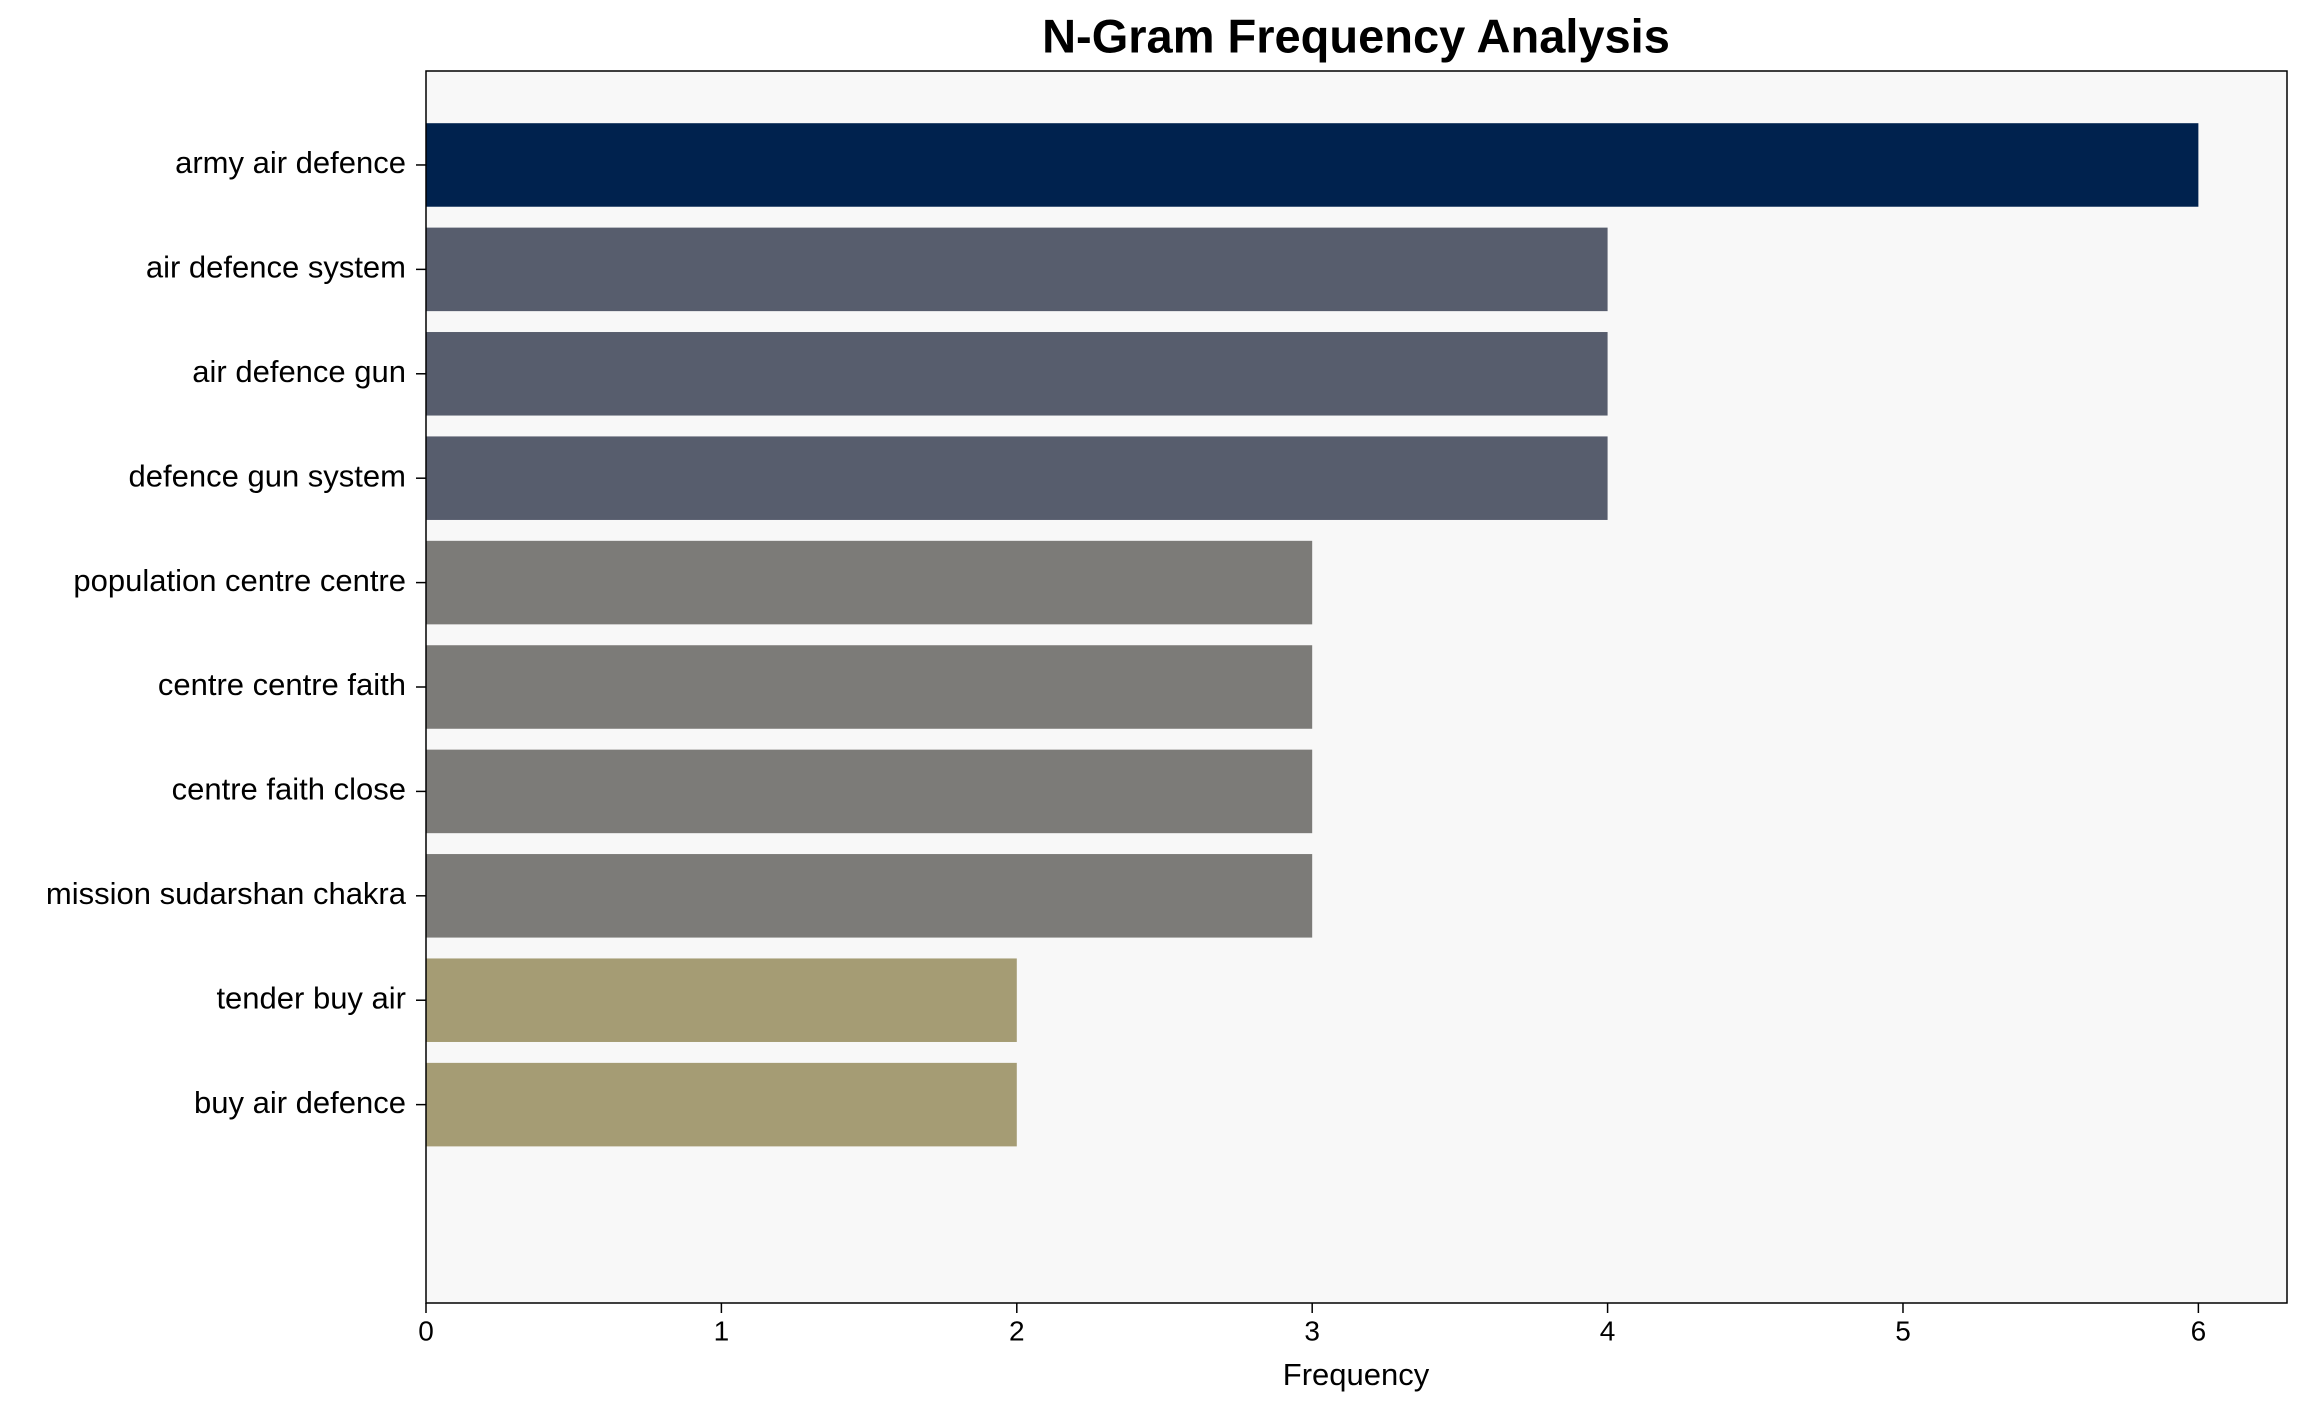 The image size is (2306, 1414). I want to click on x-tick-label: 2, so click(1017, 1330).